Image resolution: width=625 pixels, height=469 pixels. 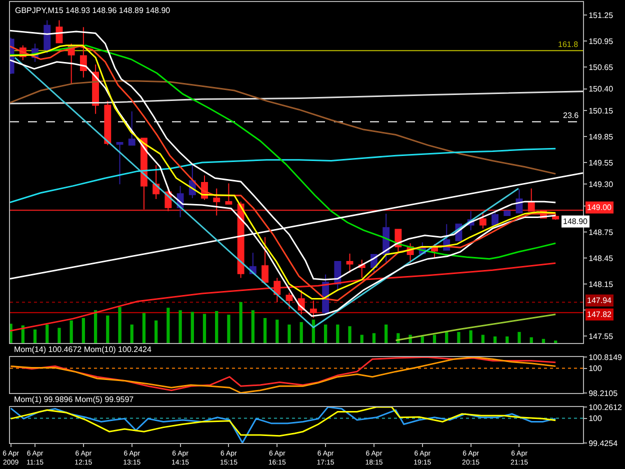 What do you see at coordinates (83, 349) in the screenshot?
I see `text: Mom(14) 100.4672 Mom(10) 100.2424` at bounding box center [83, 349].